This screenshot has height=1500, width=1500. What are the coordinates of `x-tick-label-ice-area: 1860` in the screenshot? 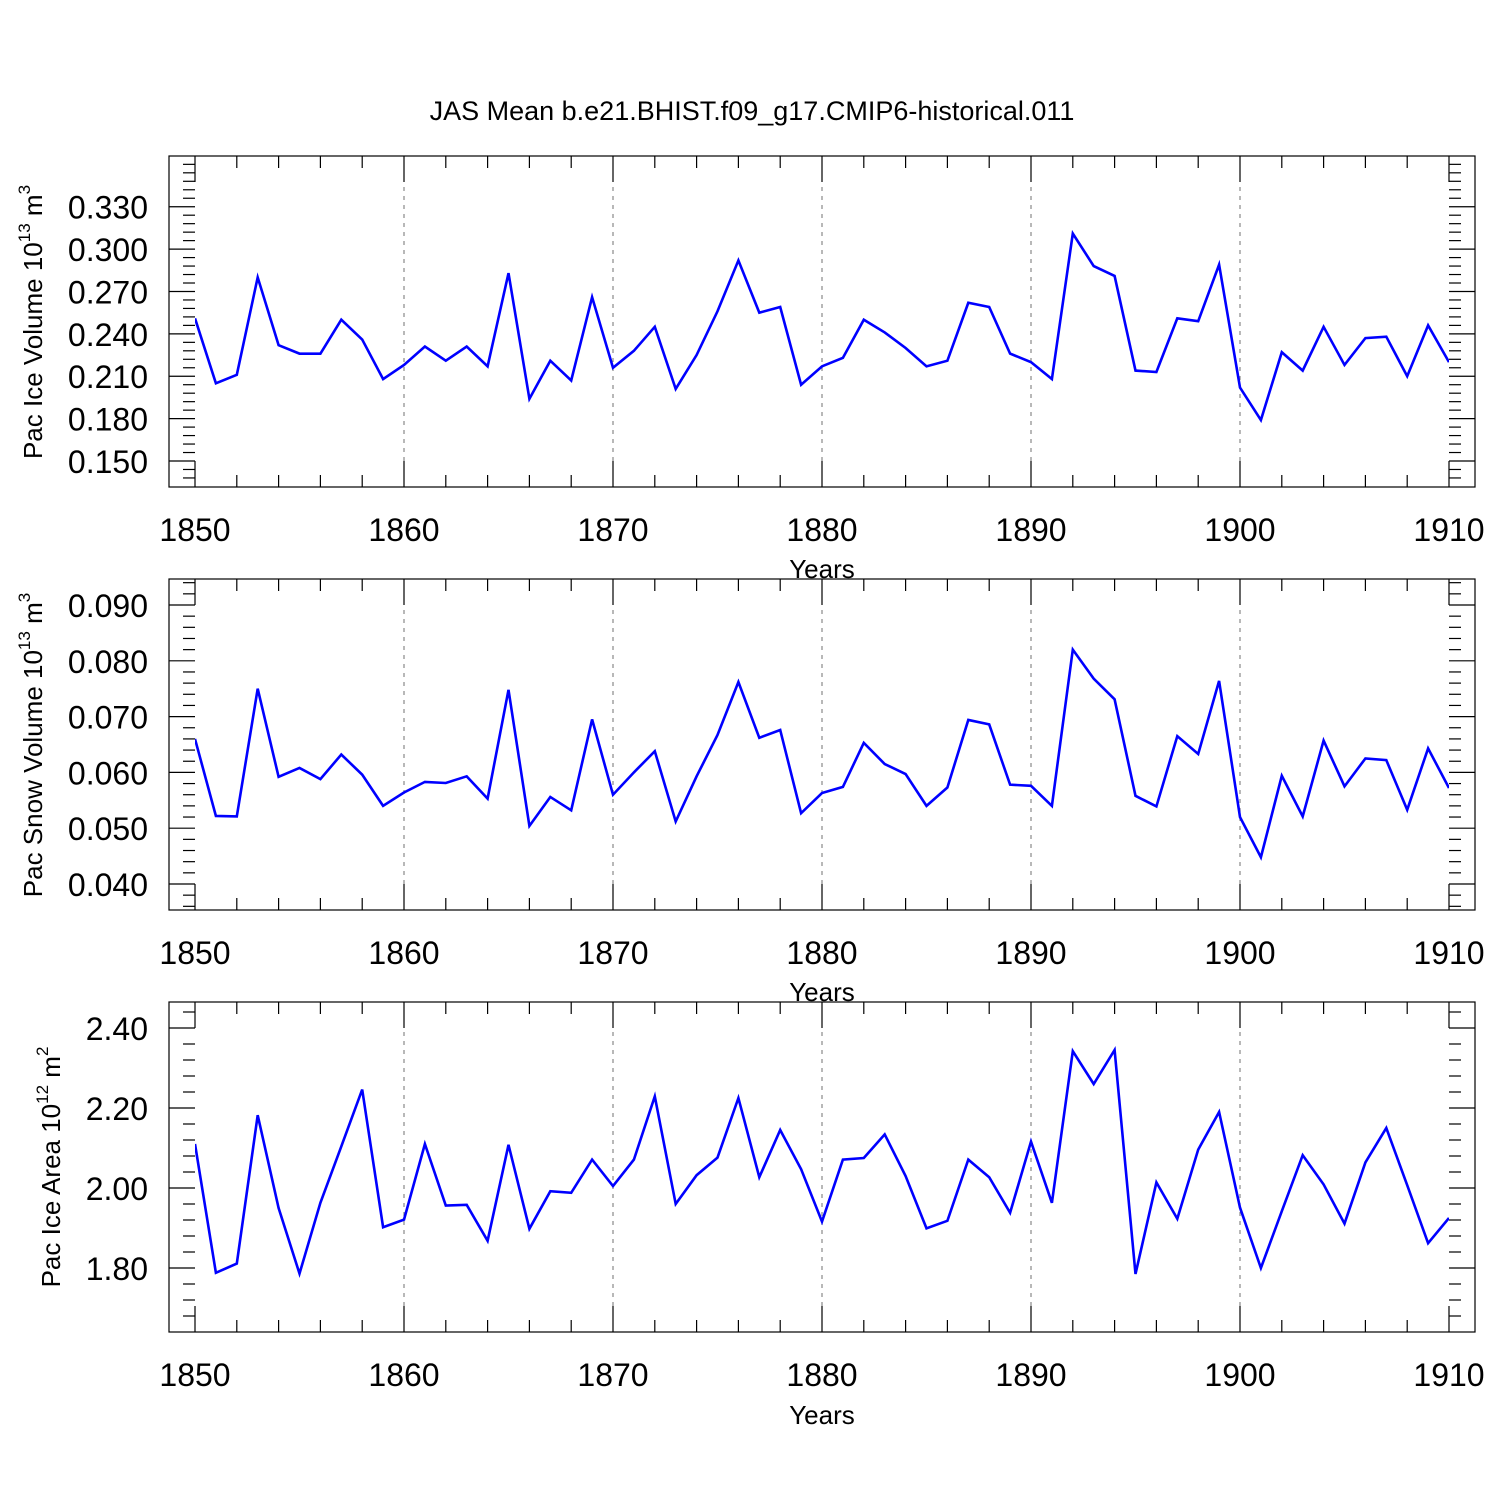 It's located at (403, 1375).